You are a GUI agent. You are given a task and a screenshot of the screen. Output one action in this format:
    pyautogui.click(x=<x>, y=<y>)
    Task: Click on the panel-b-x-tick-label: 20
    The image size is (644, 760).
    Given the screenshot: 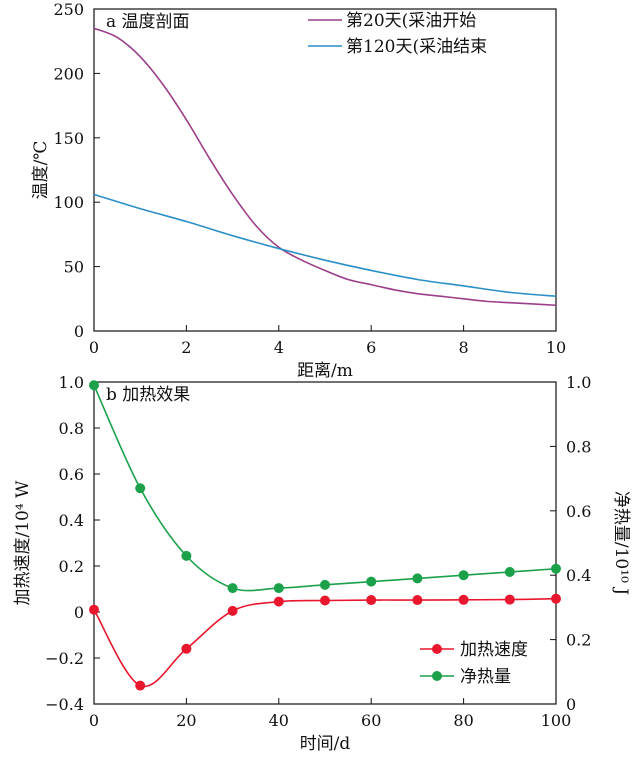 What is the action you would take?
    pyautogui.click(x=186, y=720)
    